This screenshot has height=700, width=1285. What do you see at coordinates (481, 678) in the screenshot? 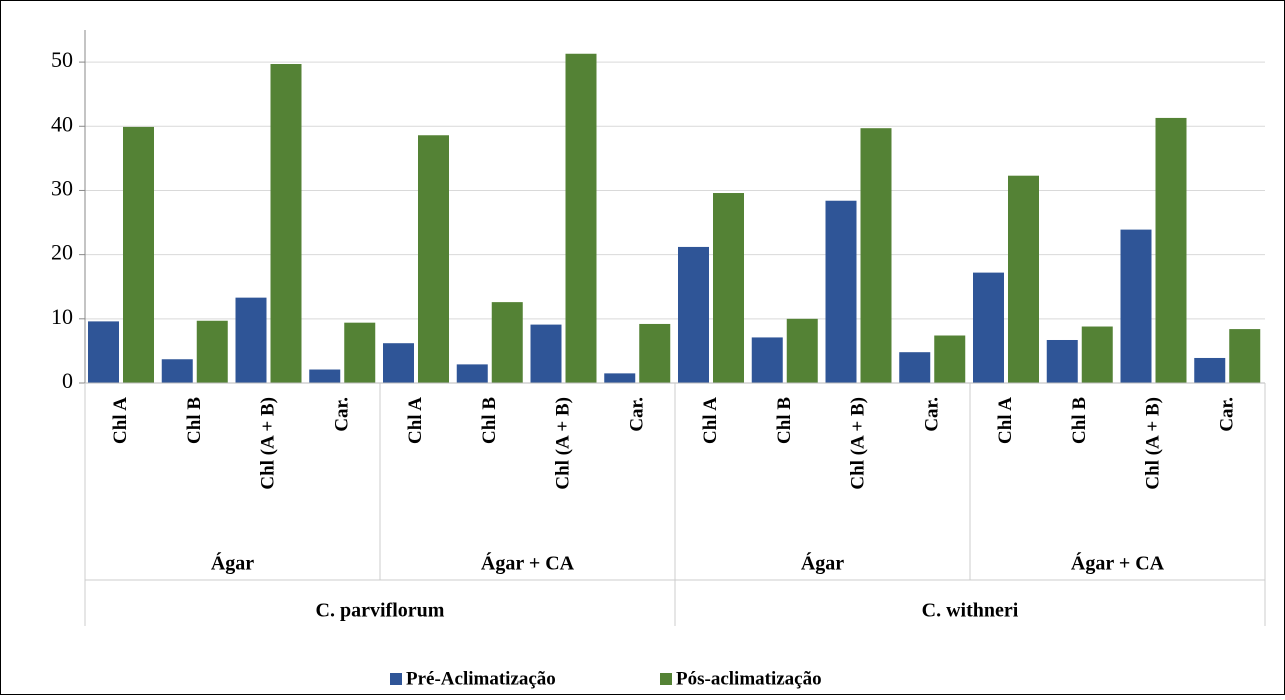
I see `legend-label: Pré-Aclimatização` at bounding box center [481, 678].